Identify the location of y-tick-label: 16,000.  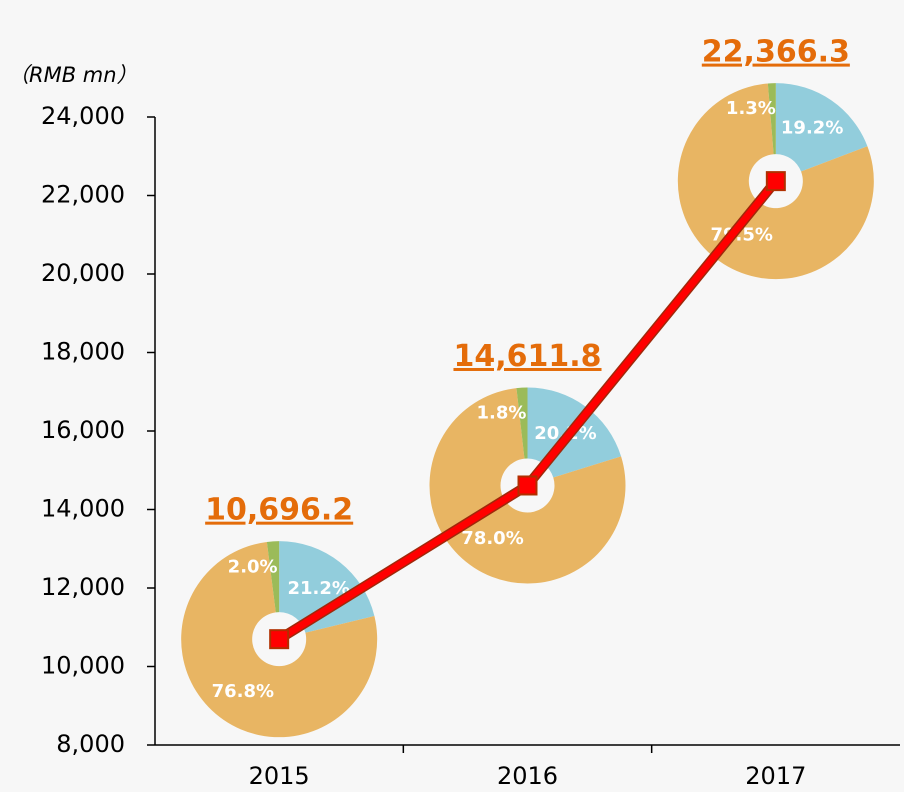
(83, 430).